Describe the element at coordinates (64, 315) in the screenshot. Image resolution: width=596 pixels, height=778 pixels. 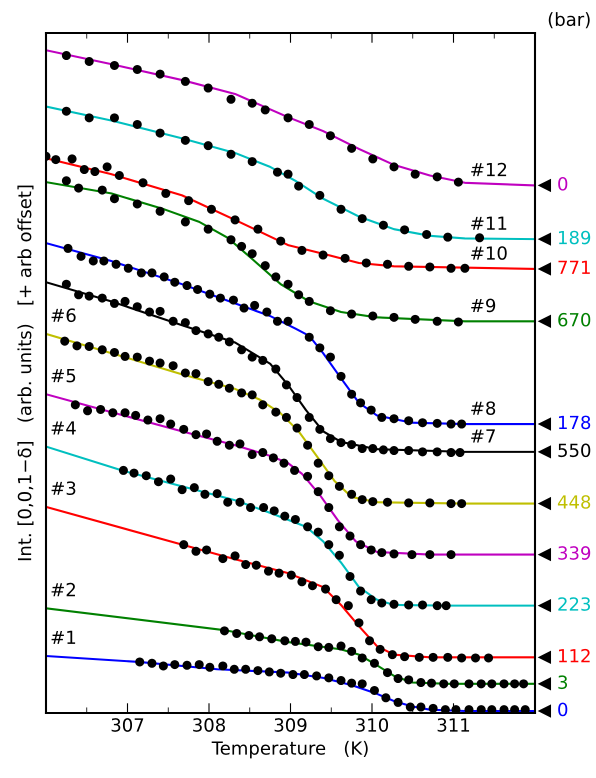
I see `series-label: #6` at that location.